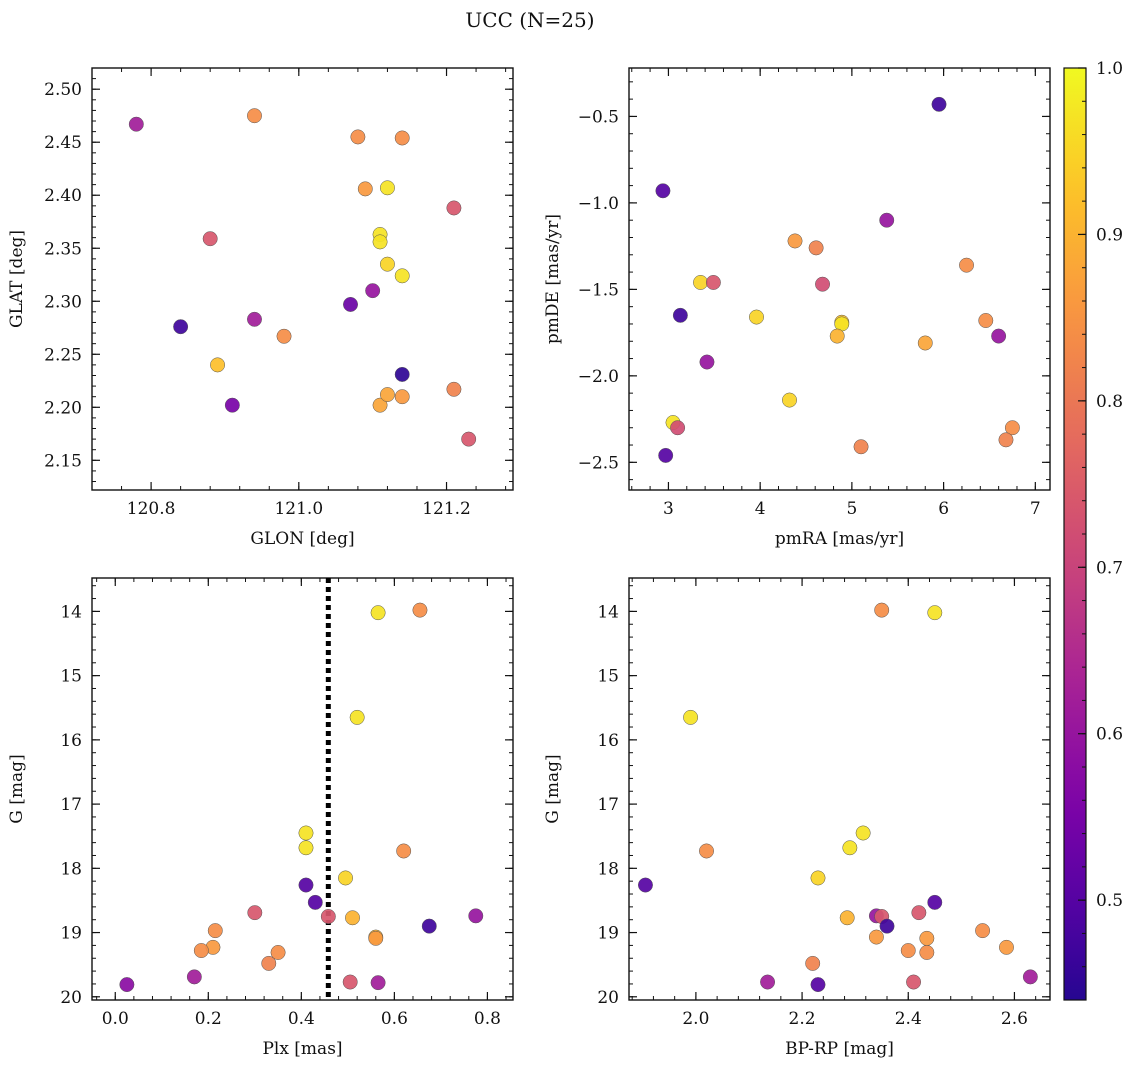 Image resolution: width=1136 pixels, height=1068 pixels. Describe the element at coordinates (760, 509) in the screenshot. I see `panel-2-x-tick-label: 4` at that location.